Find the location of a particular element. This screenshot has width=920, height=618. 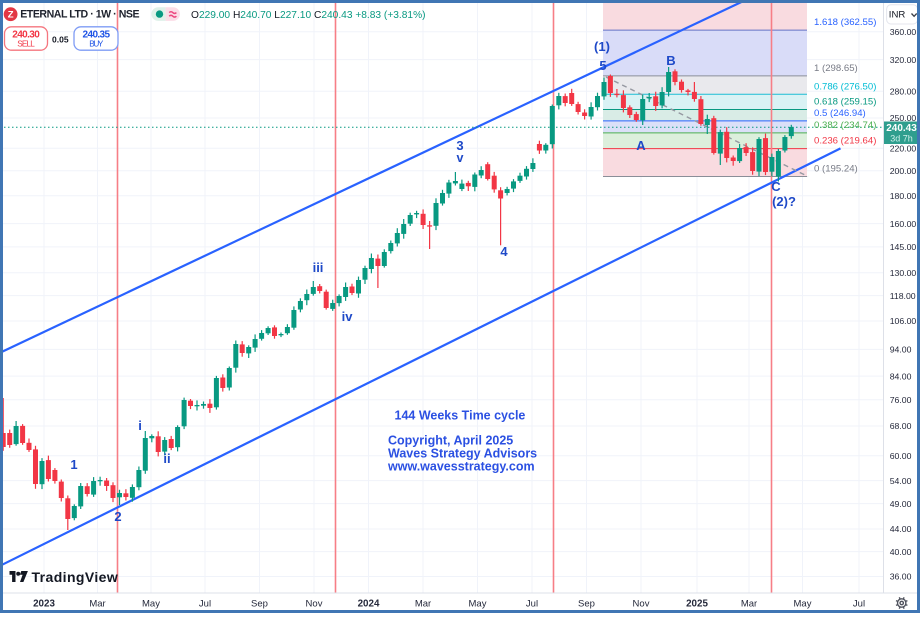

svg-text: 0.382 (234.74) is located at coordinates (845, 125).